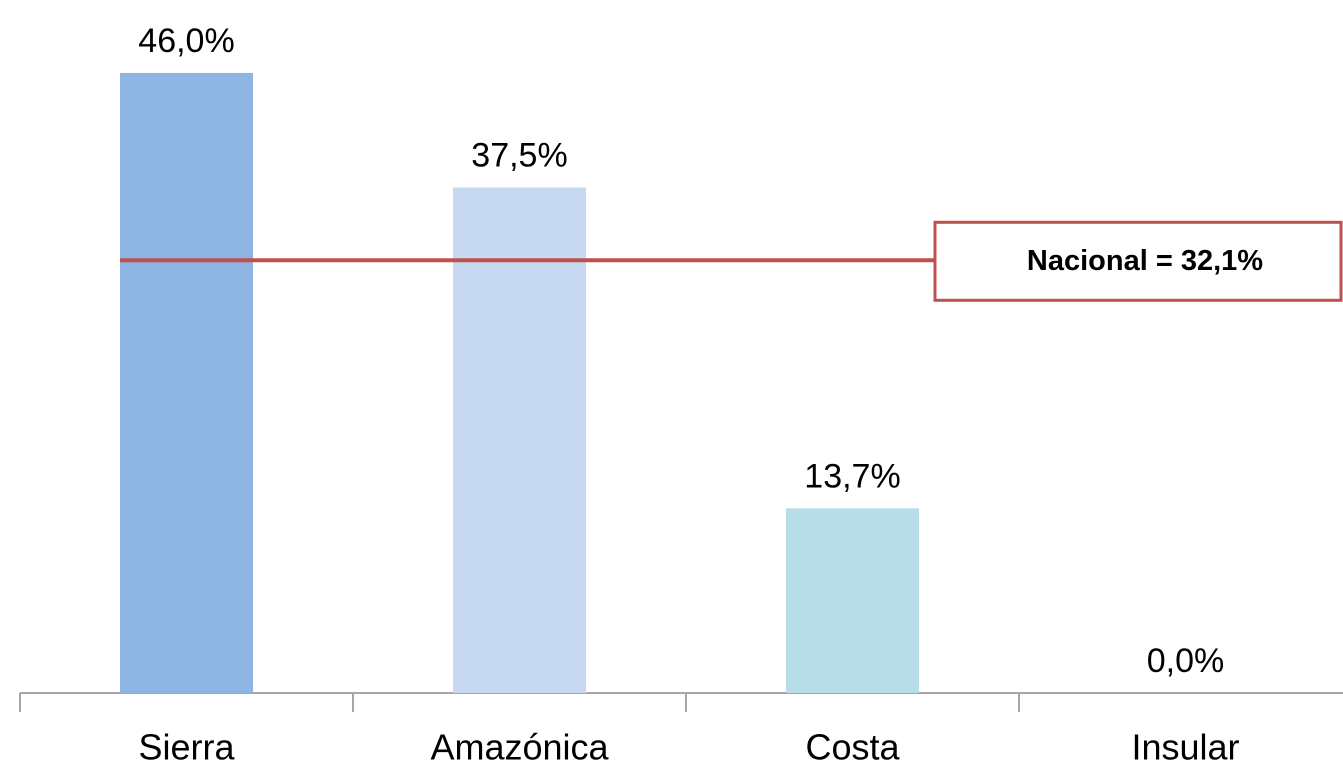  Describe the element at coordinates (186, 747) in the screenshot. I see `x-tick-label: Sierra` at that location.